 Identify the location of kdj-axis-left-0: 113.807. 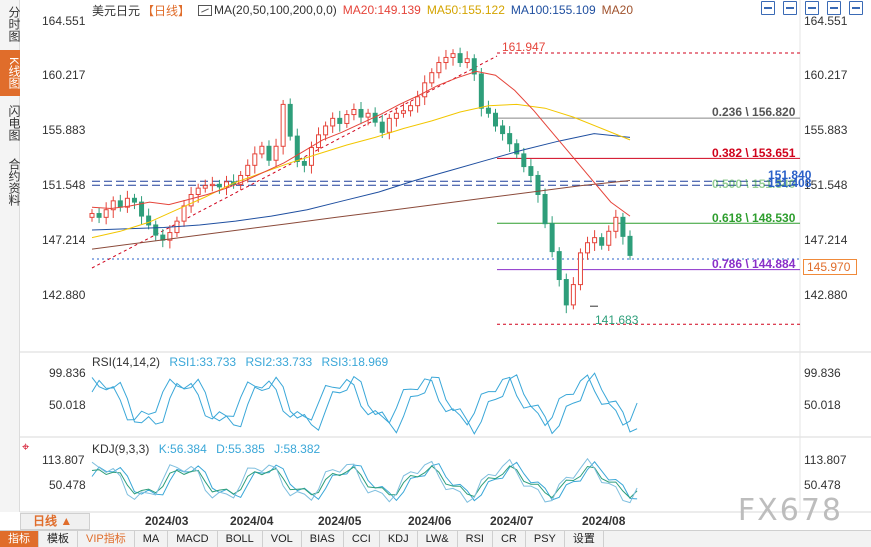
(63, 460).